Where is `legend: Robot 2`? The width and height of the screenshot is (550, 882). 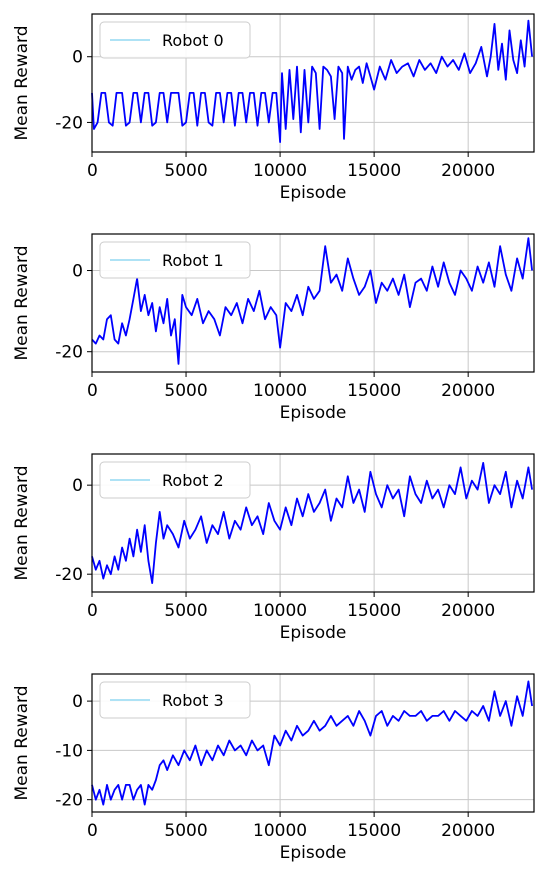
legend: Robot 2 is located at coordinates (175, 480).